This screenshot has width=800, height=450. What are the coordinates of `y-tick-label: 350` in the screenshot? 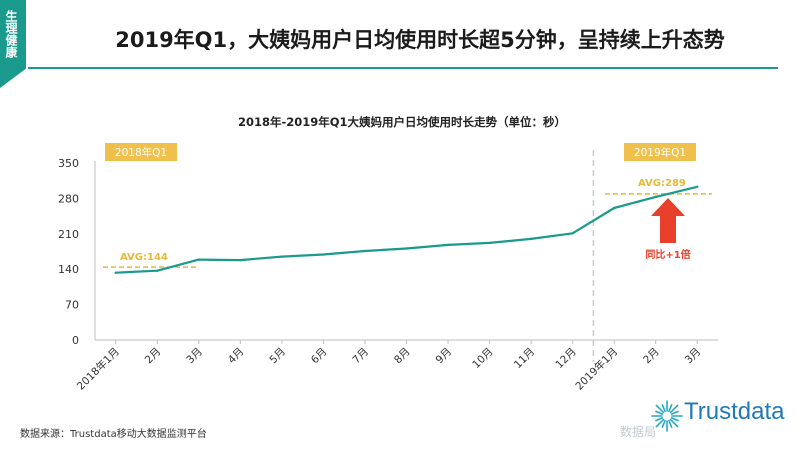 It's located at (68, 163).